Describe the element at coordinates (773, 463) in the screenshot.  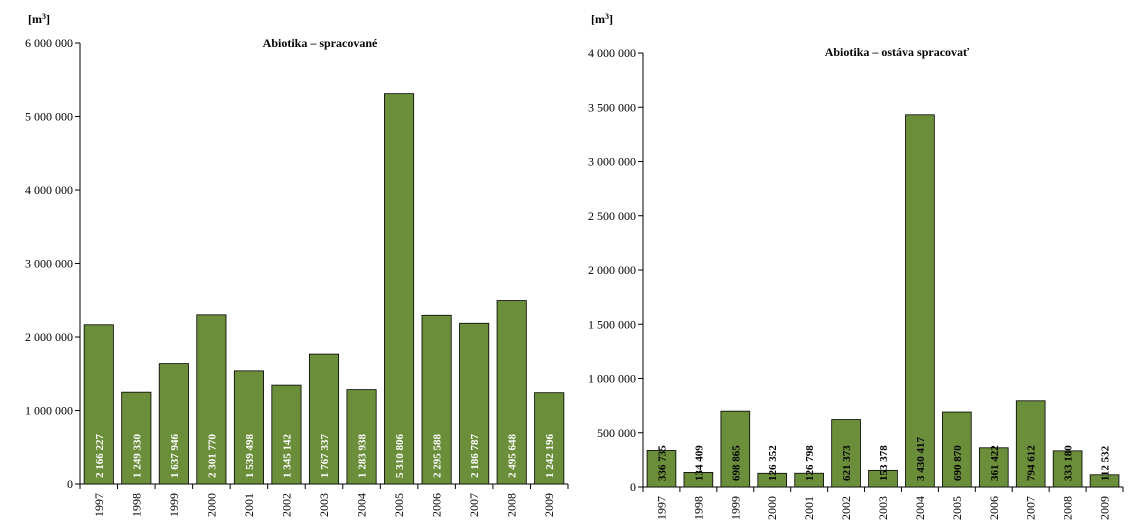
I see `value-label-2000: 126 352` at that location.